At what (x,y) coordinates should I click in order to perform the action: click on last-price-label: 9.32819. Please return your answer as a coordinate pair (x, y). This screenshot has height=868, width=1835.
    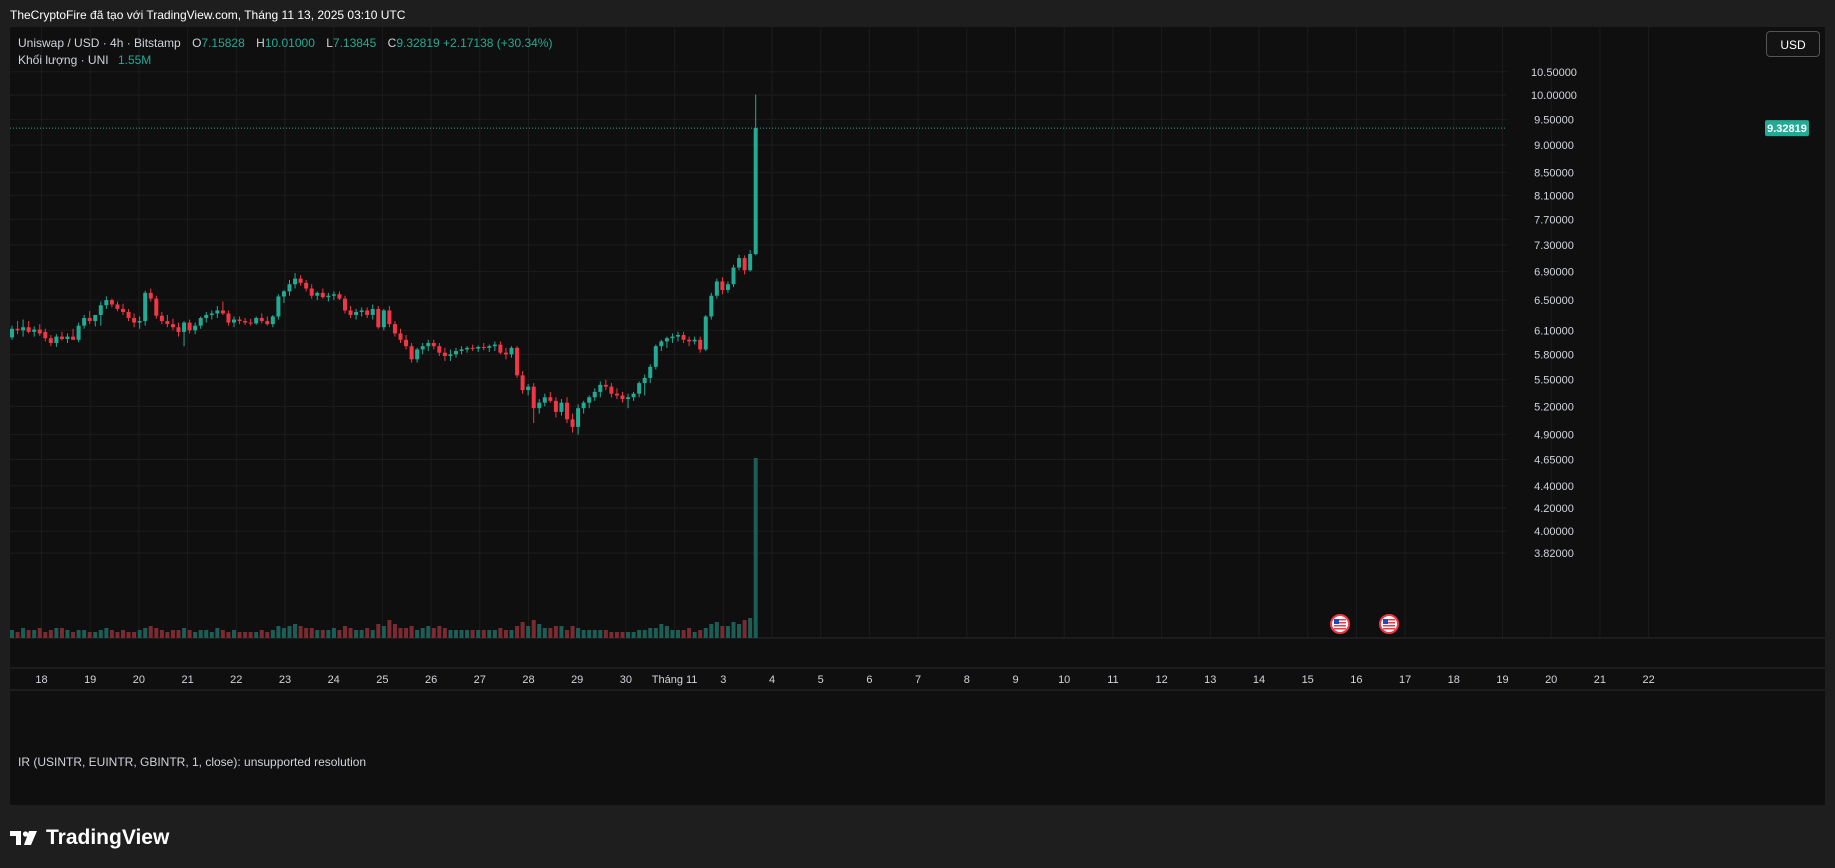
    Looking at the image, I should click on (1787, 129).